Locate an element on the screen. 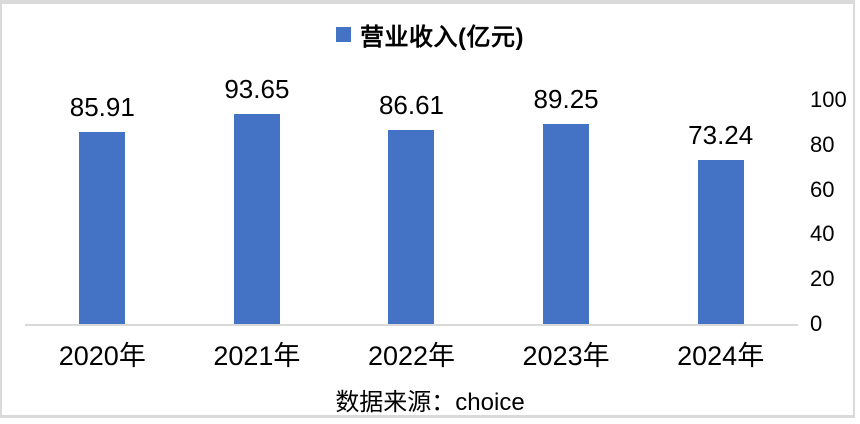  y-axis-tick-label: 20 is located at coordinates (822, 279).